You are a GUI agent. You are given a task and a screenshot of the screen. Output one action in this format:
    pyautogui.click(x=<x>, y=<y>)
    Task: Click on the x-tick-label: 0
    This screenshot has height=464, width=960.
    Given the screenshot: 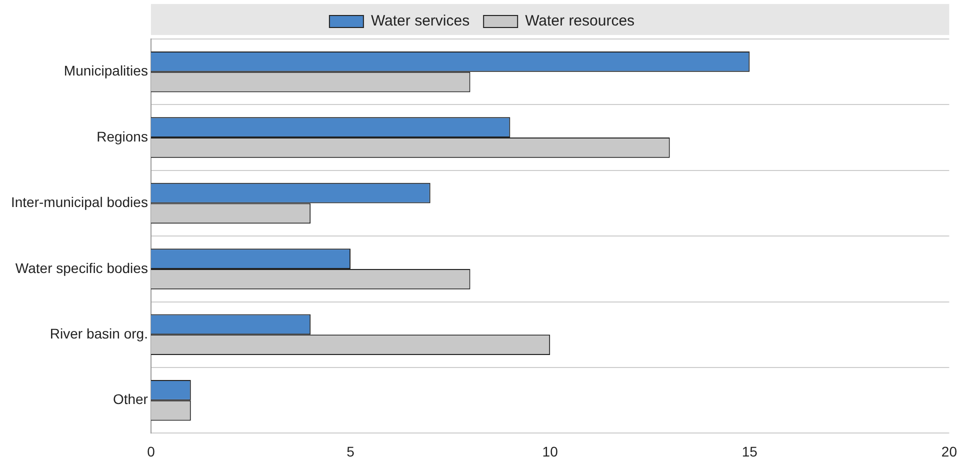 What is the action you would take?
    pyautogui.click(x=151, y=451)
    